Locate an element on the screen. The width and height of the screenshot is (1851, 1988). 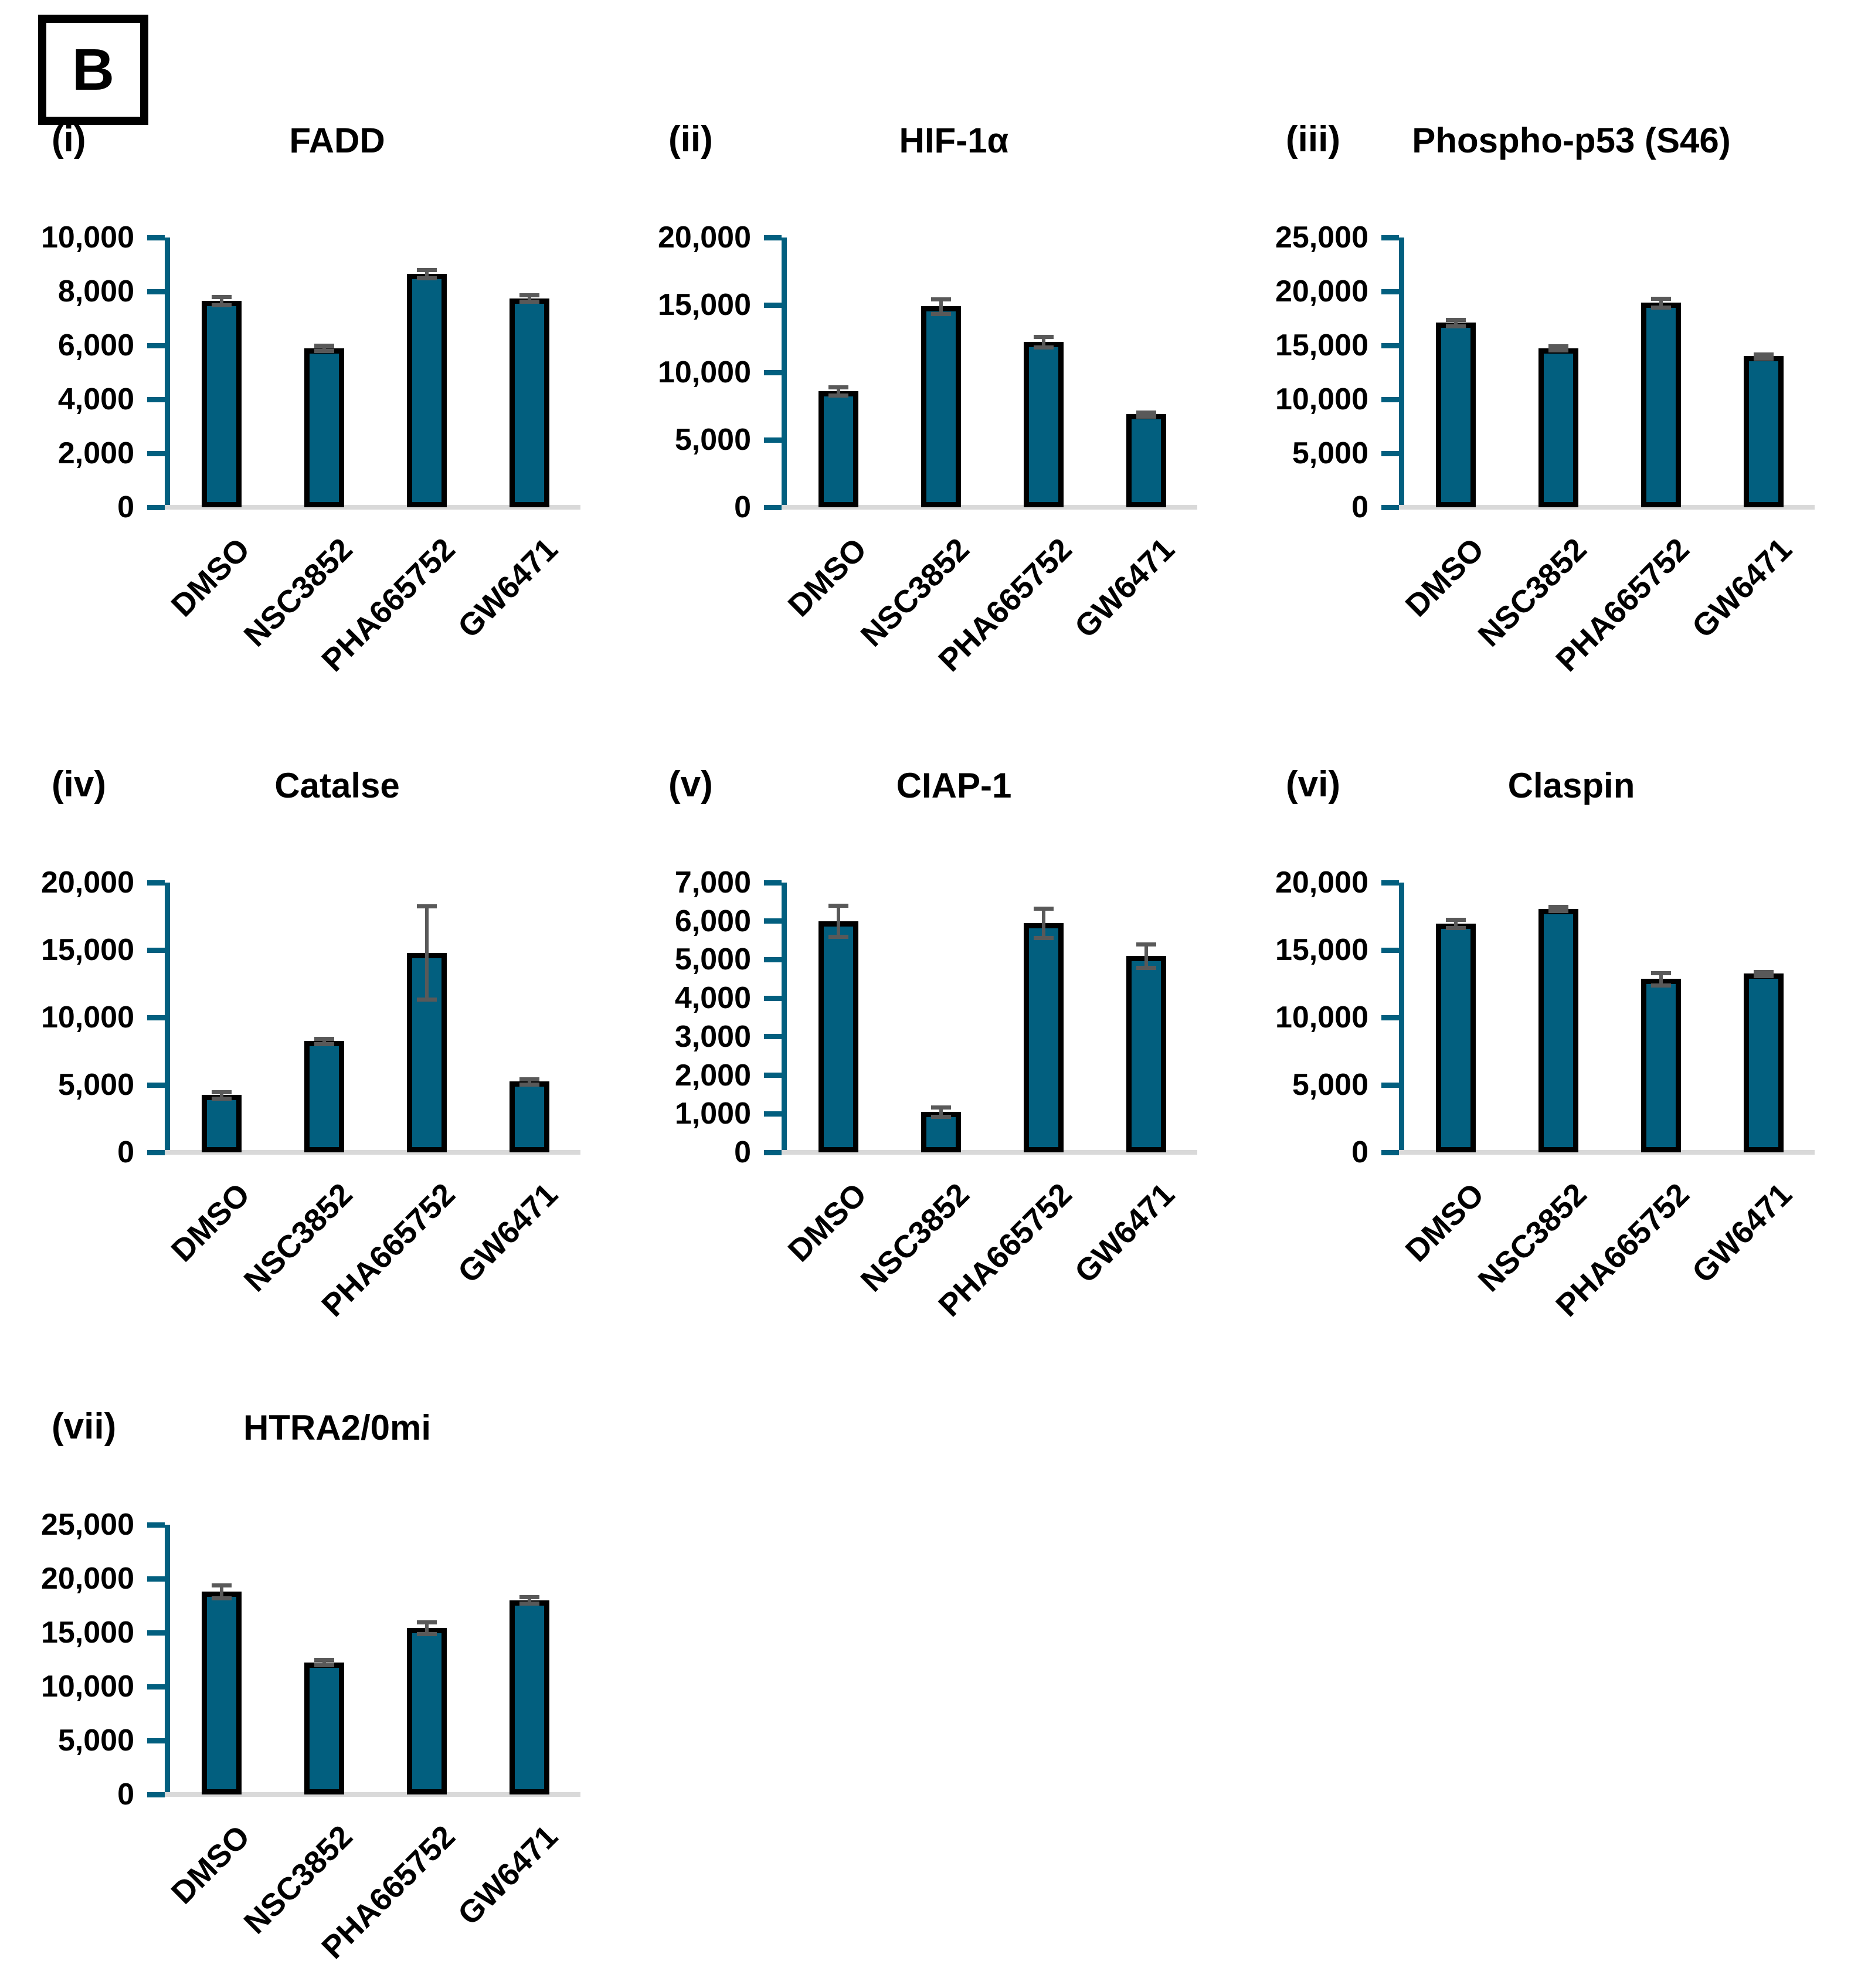
x-axis-baseline is located at coordinates (989, 507).